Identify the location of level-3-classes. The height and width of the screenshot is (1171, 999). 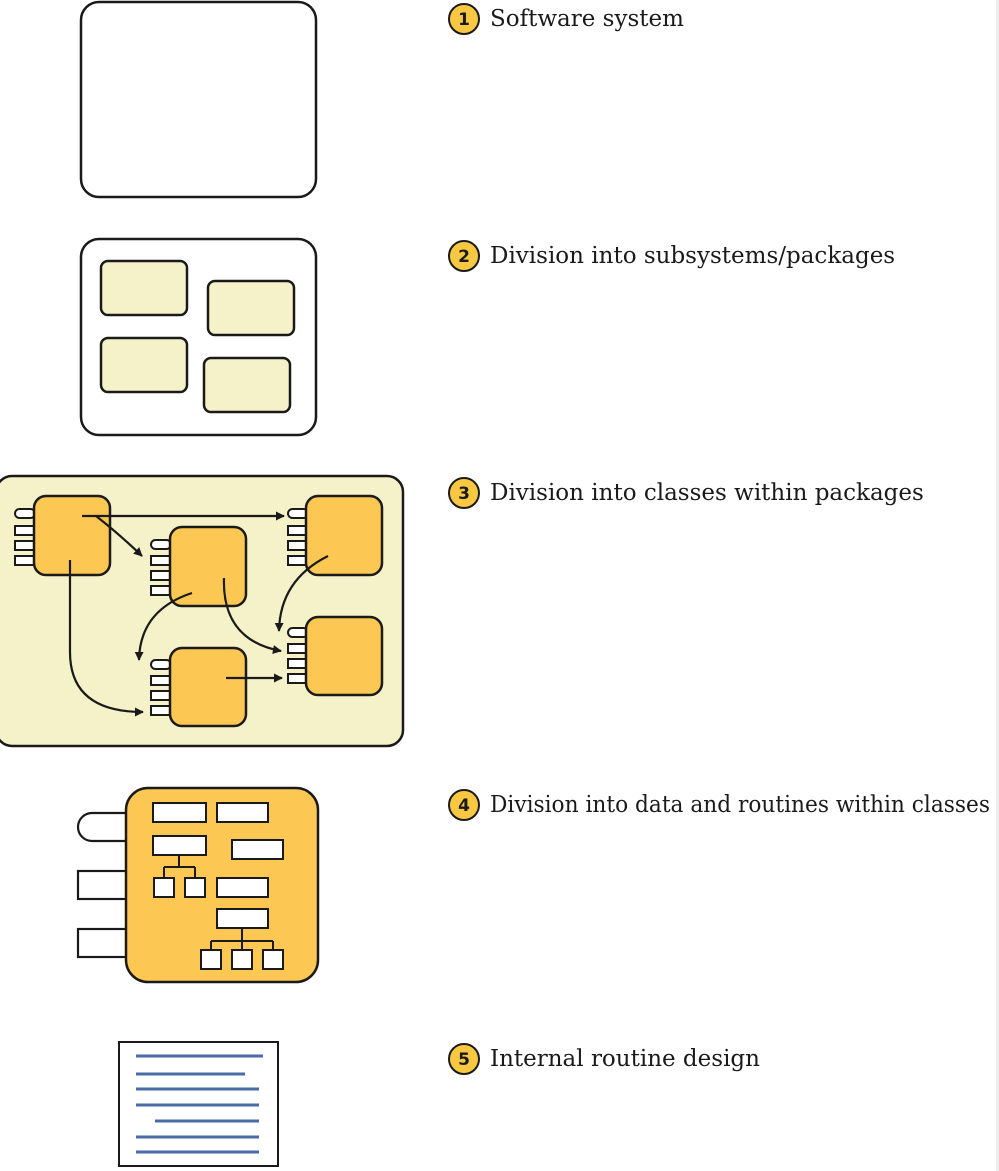
(202, 611).